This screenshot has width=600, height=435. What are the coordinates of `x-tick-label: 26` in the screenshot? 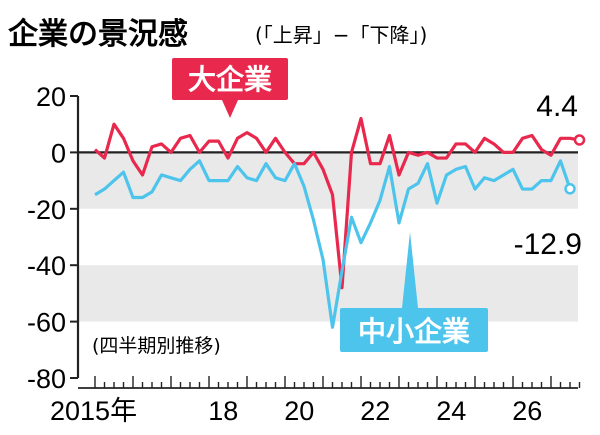 It's located at (527, 411).